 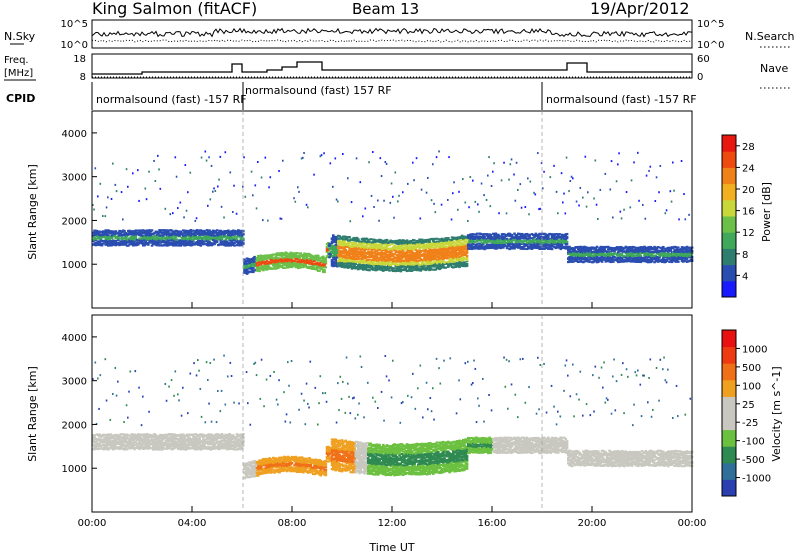 I want to click on cpid-label: CPID, so click(x=20, y=98).